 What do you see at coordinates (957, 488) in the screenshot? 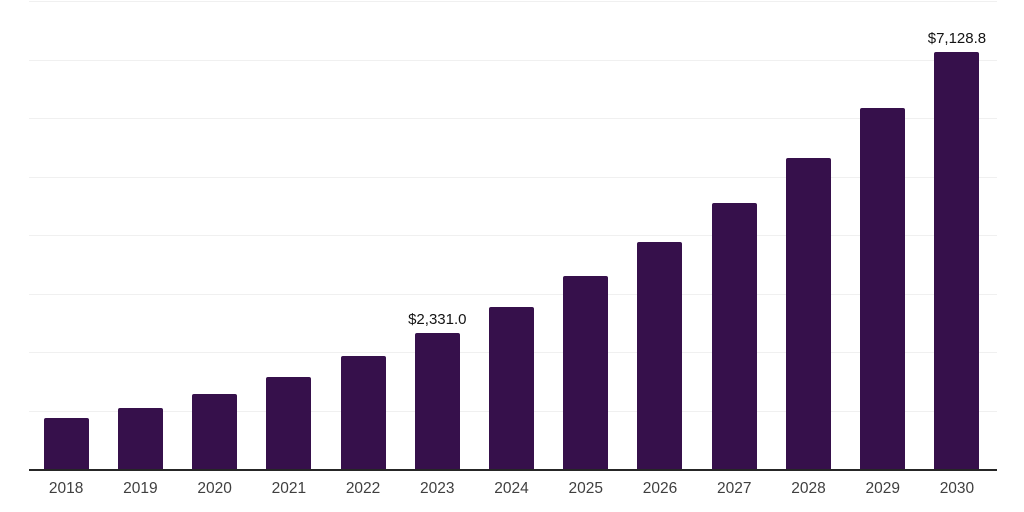
I see `x-axis-tick-label-2030: 2030` at bounding box center [957, 488].